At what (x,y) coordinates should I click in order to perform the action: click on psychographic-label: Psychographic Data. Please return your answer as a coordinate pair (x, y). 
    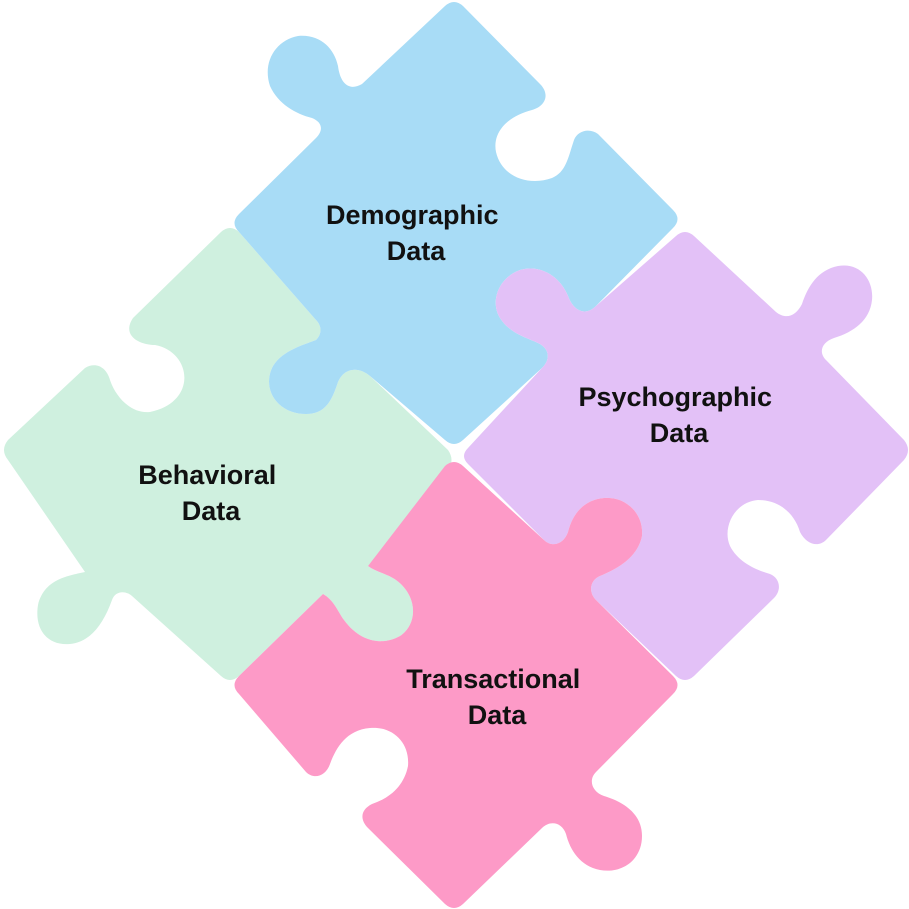
    Looking at the image, I should click on (678, 415).